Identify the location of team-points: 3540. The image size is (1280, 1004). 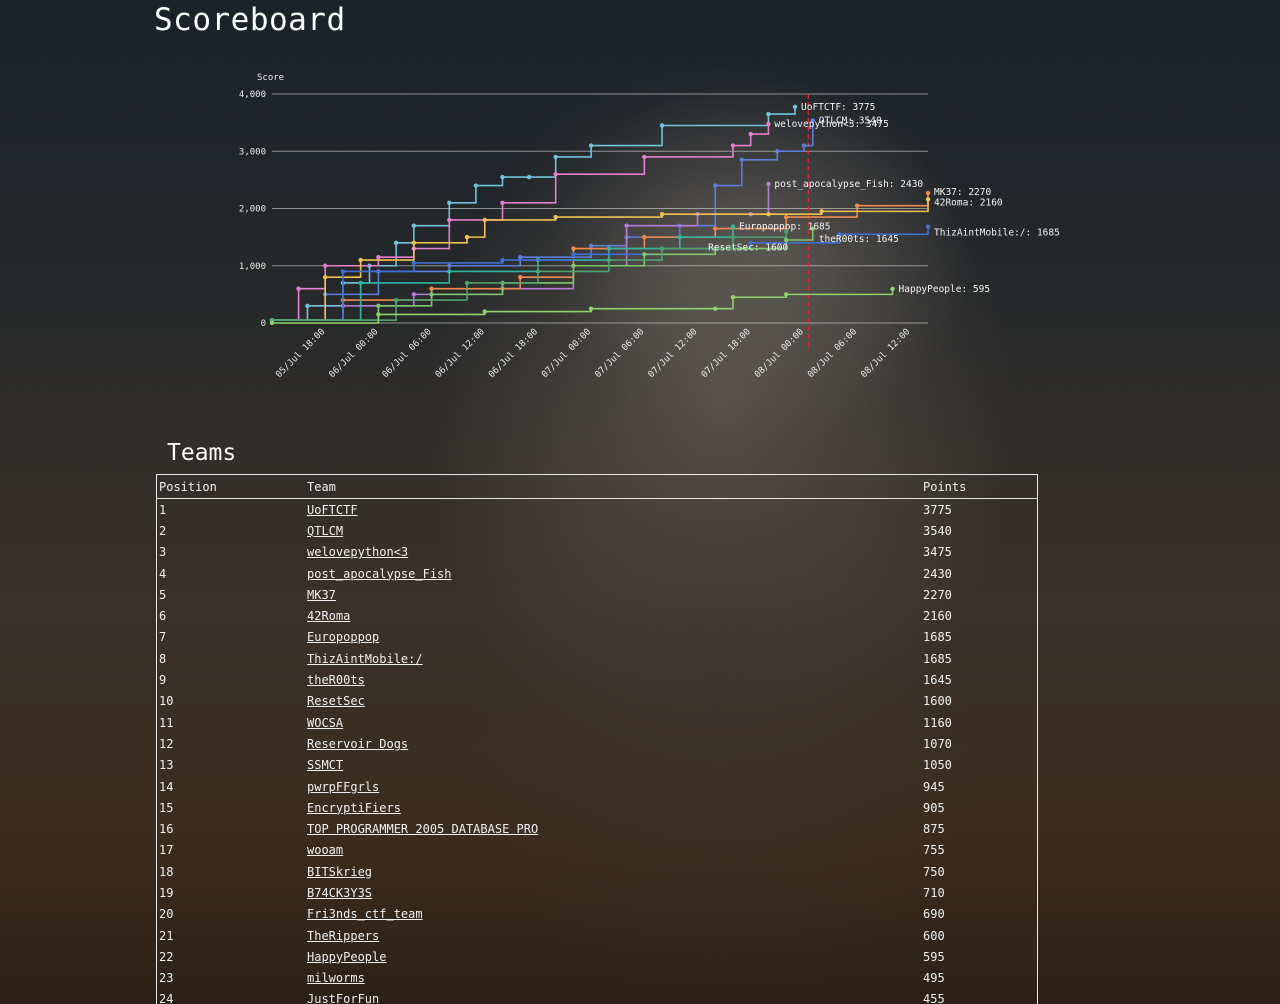
(937, 530).